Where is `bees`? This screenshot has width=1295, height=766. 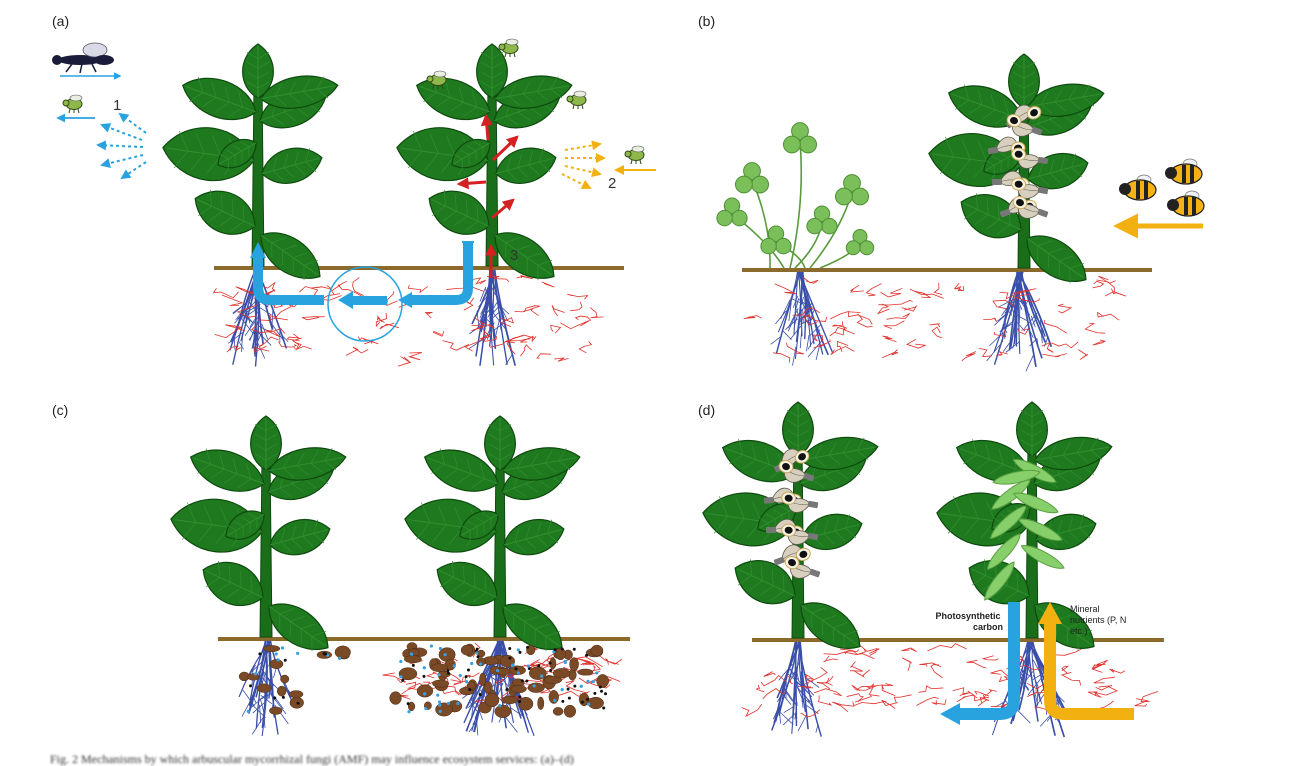 bees is located at coordinates (1162, 187).